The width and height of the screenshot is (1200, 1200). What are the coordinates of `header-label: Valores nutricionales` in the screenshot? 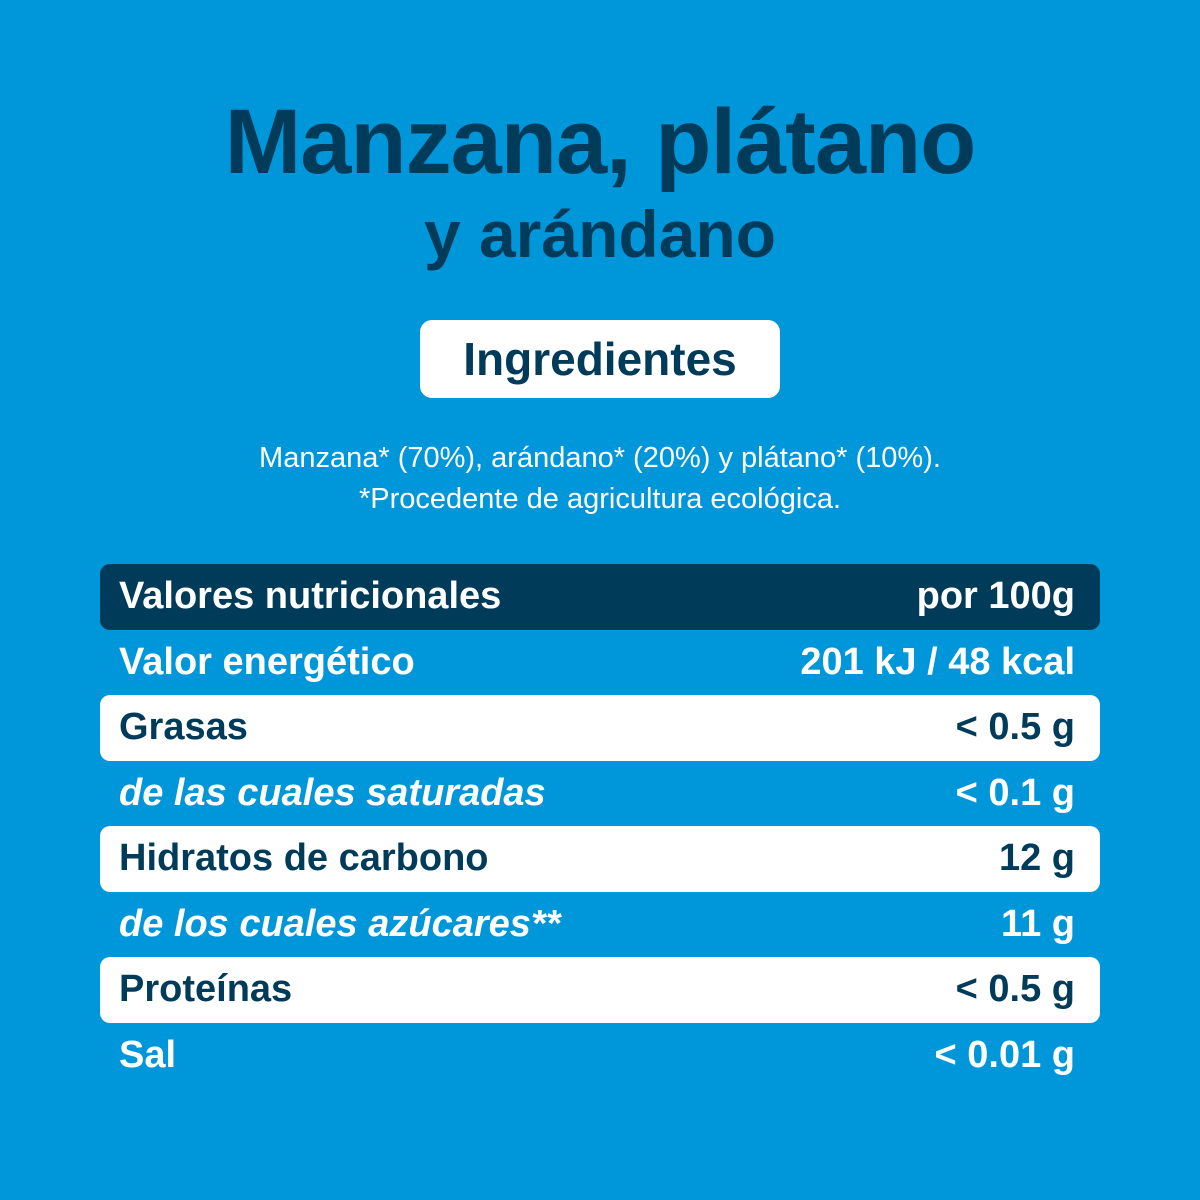 It's located at (310, 596).